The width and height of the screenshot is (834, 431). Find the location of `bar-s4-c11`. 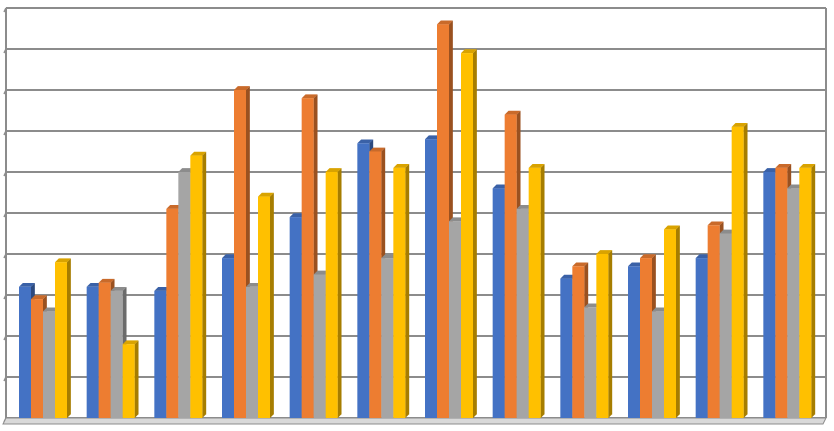

bar-s4-c11 is located at coordinates (739, 271).